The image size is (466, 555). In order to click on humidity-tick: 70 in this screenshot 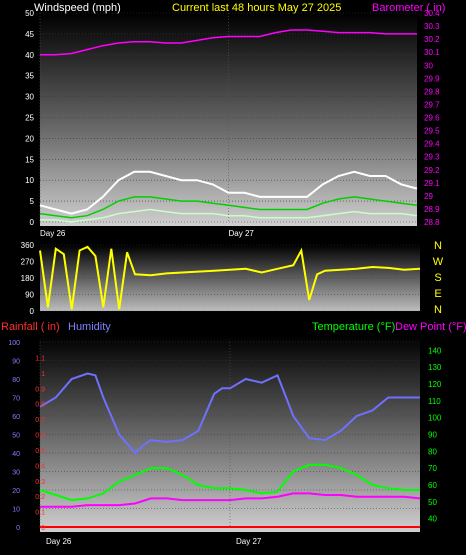, I will do `click(16, 399)`.